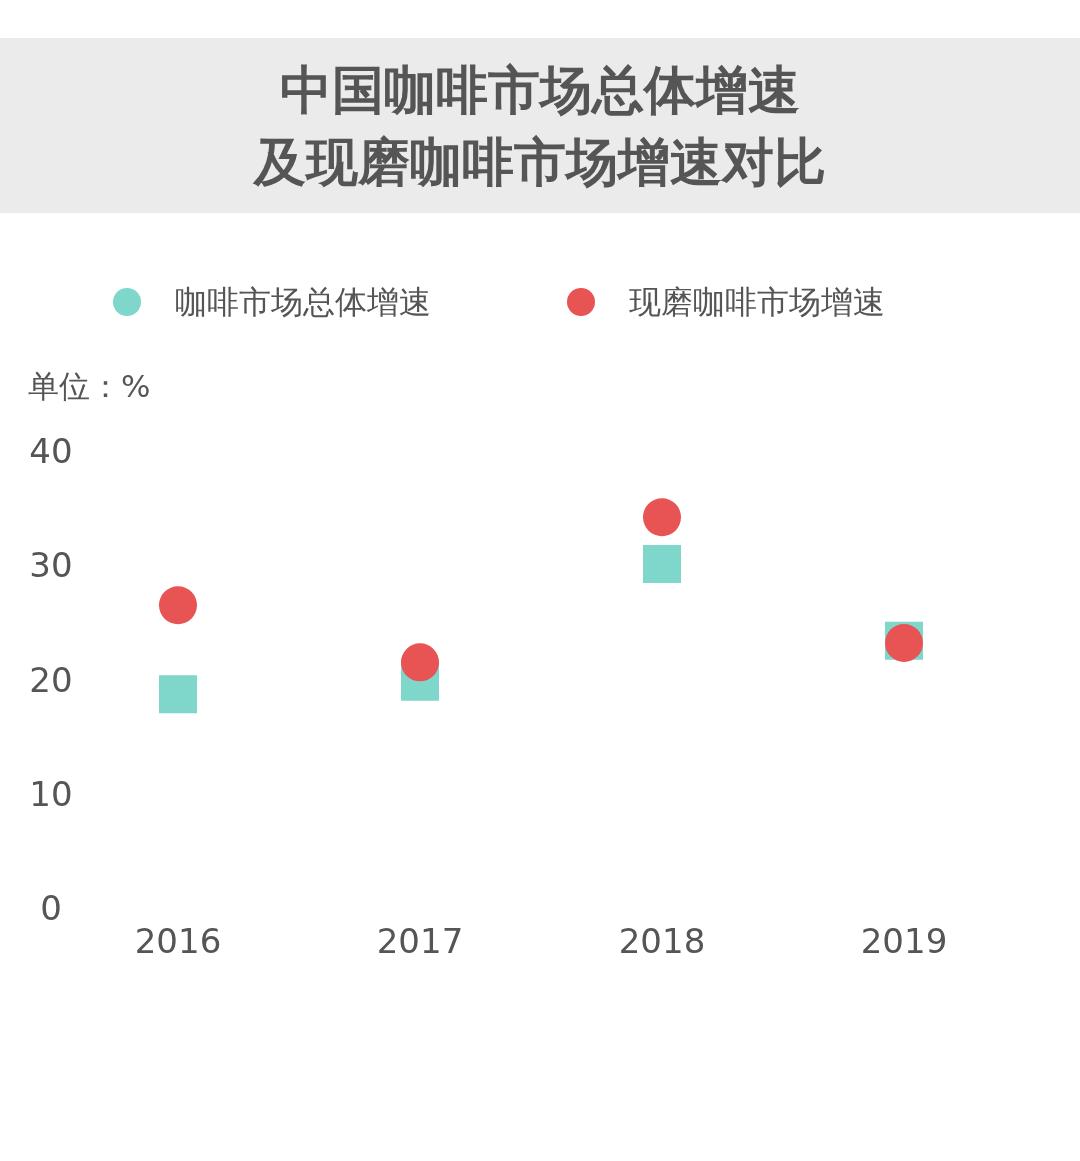 Image resolution: width=1080 pixels, height=1161 pixels. Describe the element at coordinates (51, 793) in the screenshot. I see `y-tick-label: 10` at that location.